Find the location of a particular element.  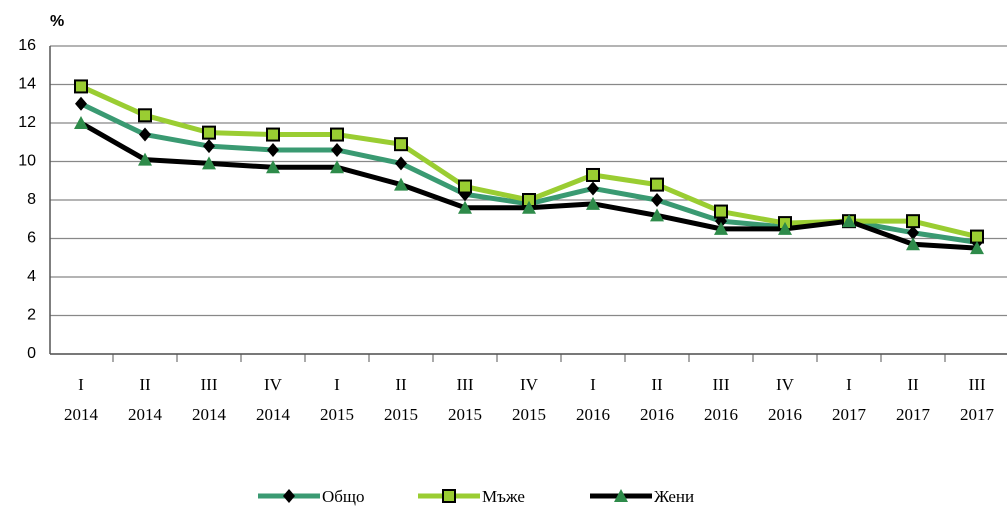

y-tick-label: 8 is located at coordinates (31, 199).